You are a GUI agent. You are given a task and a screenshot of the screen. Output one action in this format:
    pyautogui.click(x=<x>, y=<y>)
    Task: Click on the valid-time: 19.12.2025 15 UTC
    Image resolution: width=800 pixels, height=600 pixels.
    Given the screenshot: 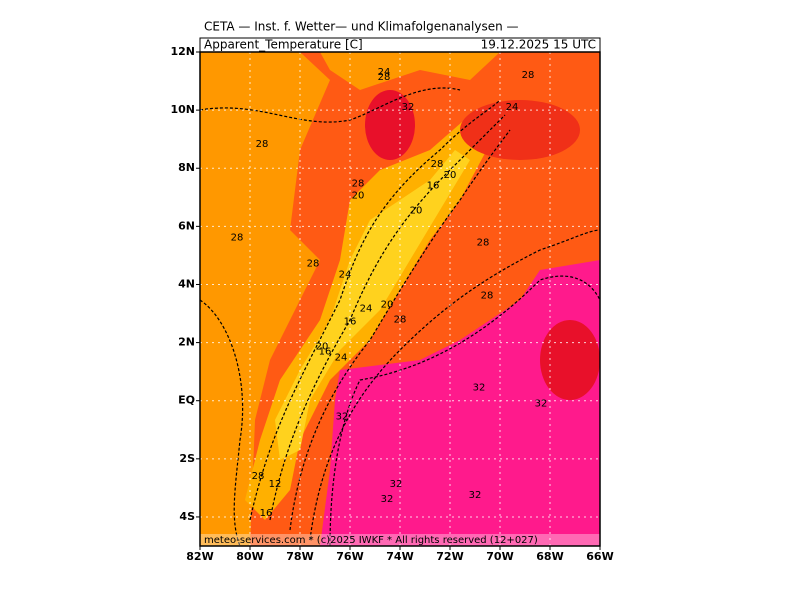 What is the action you would take?
    pyautogui.click(x=538, y=45)
    